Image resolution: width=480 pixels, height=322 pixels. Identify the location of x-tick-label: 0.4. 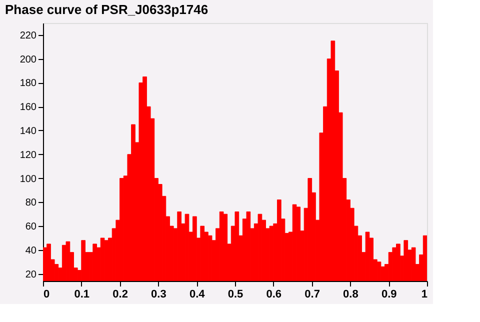
(197, 294).